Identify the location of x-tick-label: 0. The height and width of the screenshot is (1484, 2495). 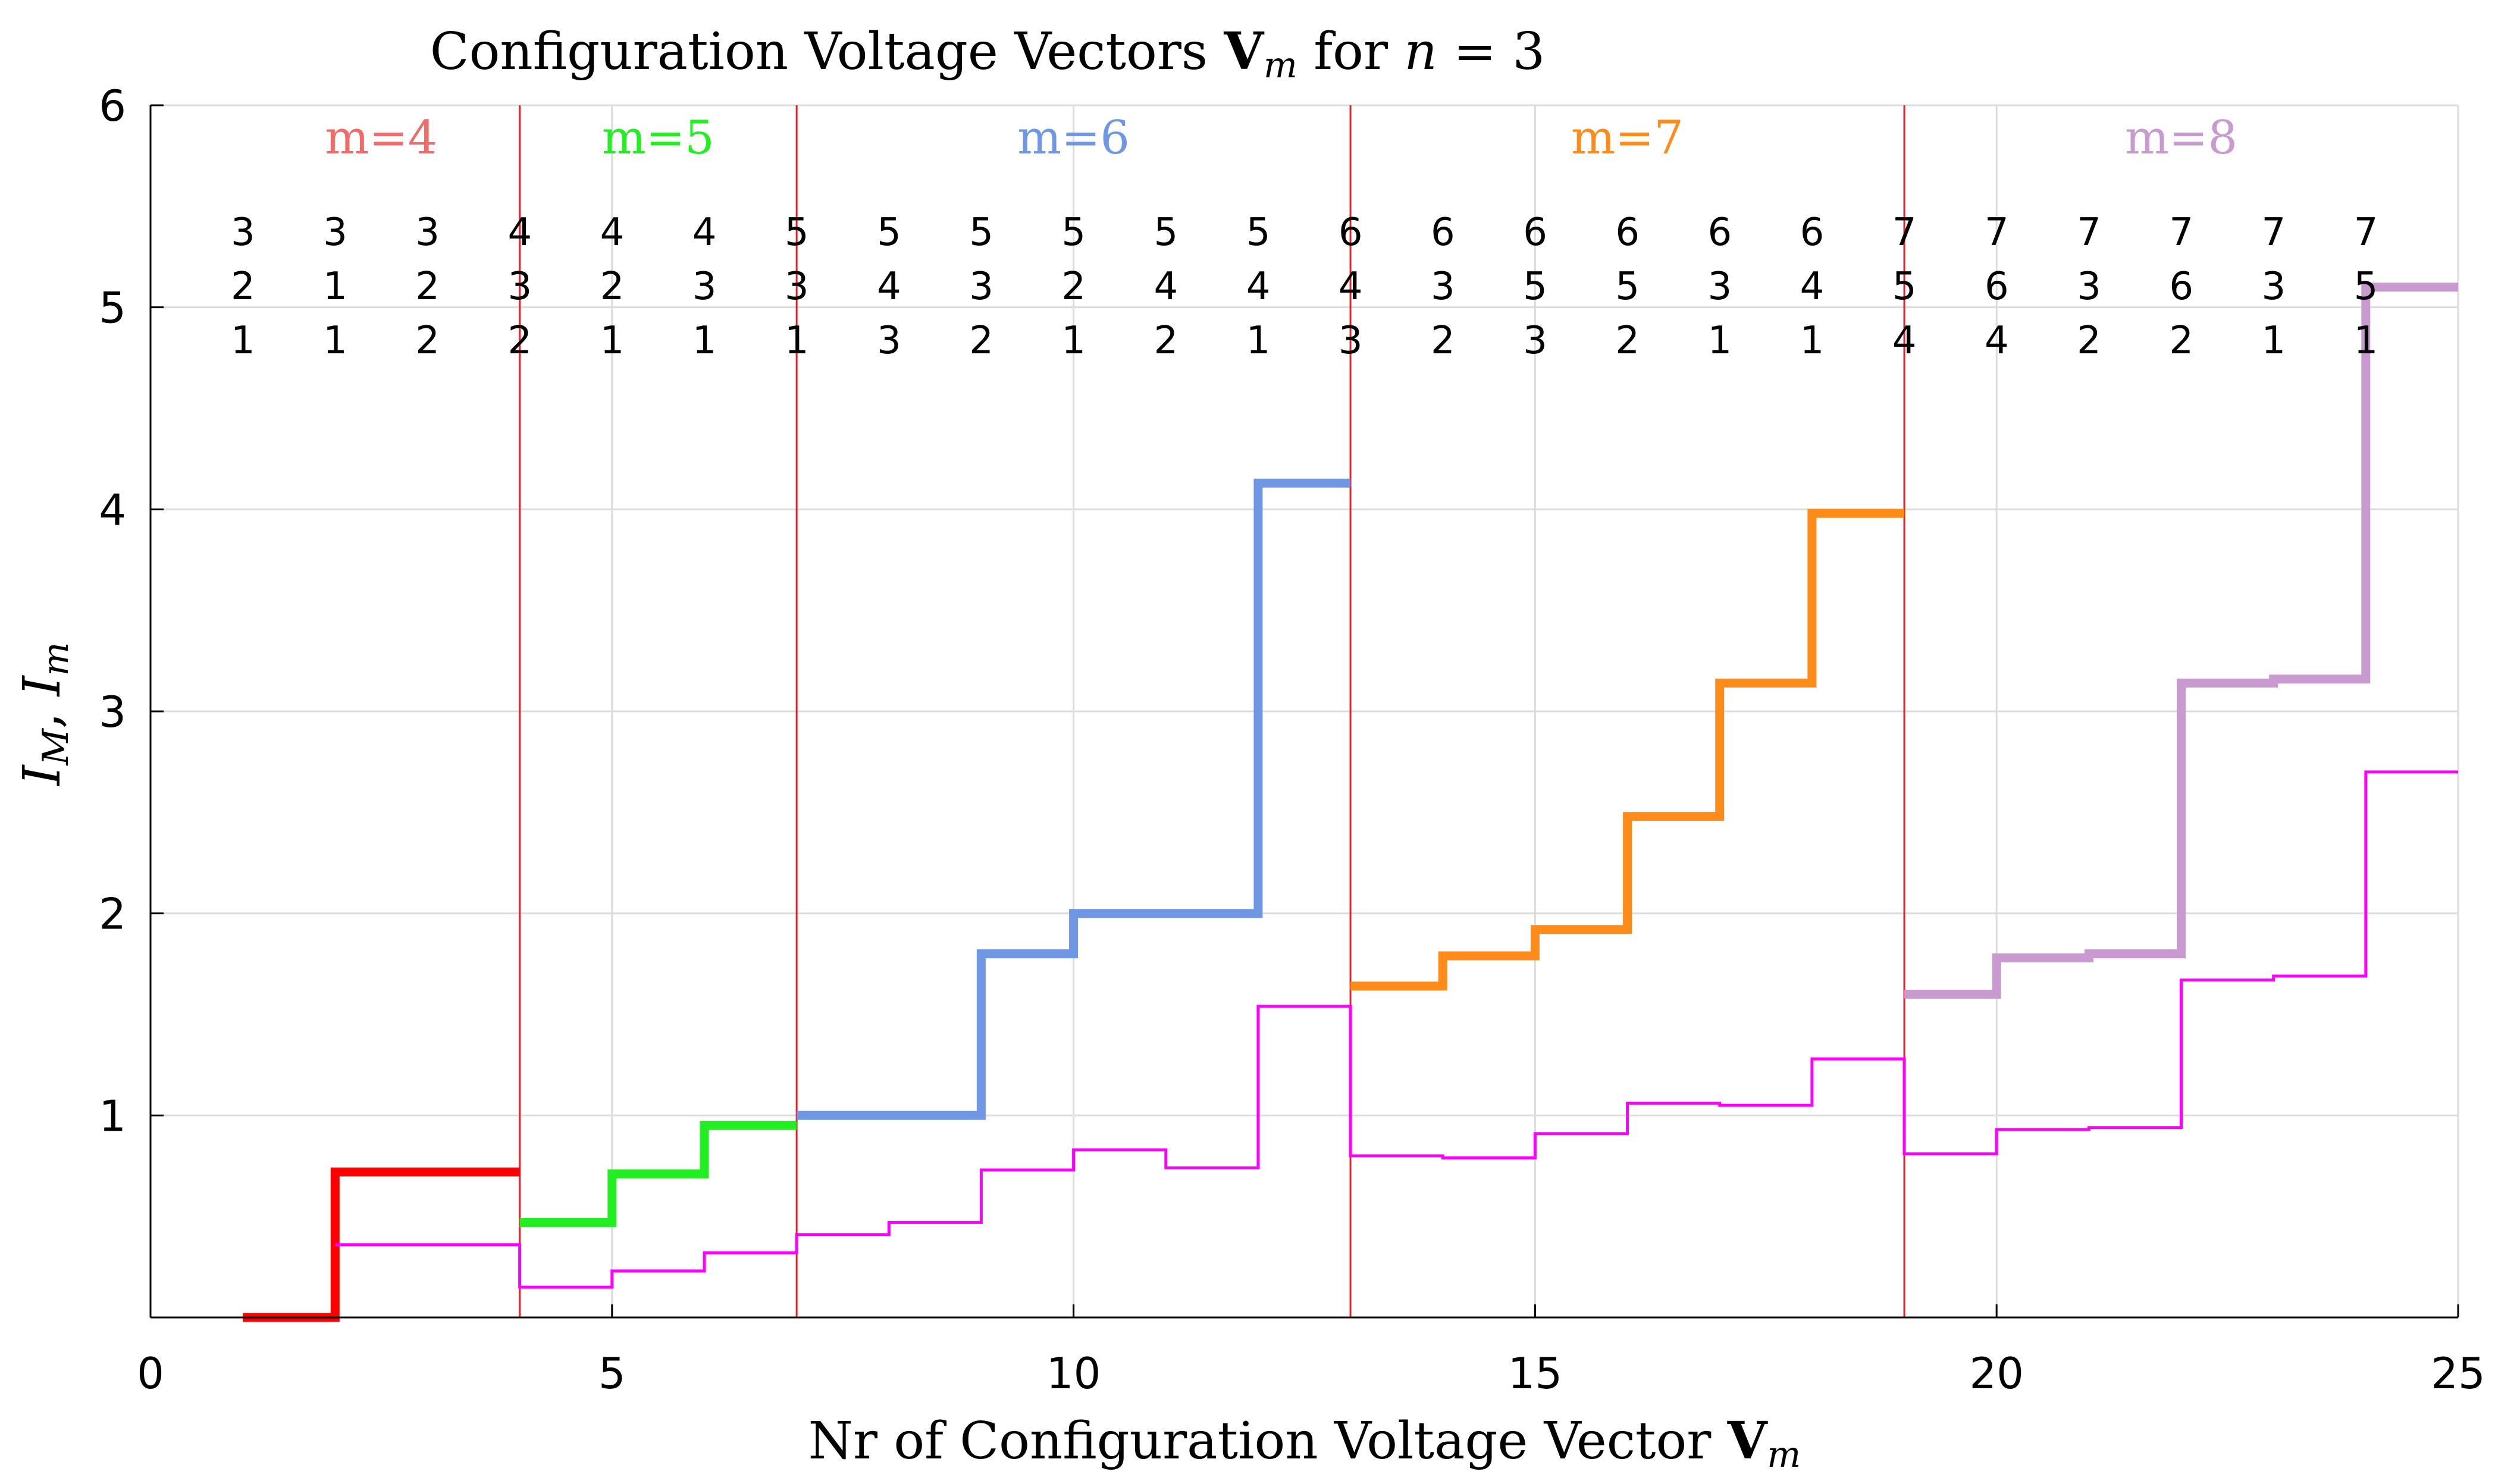
(150, 1373).